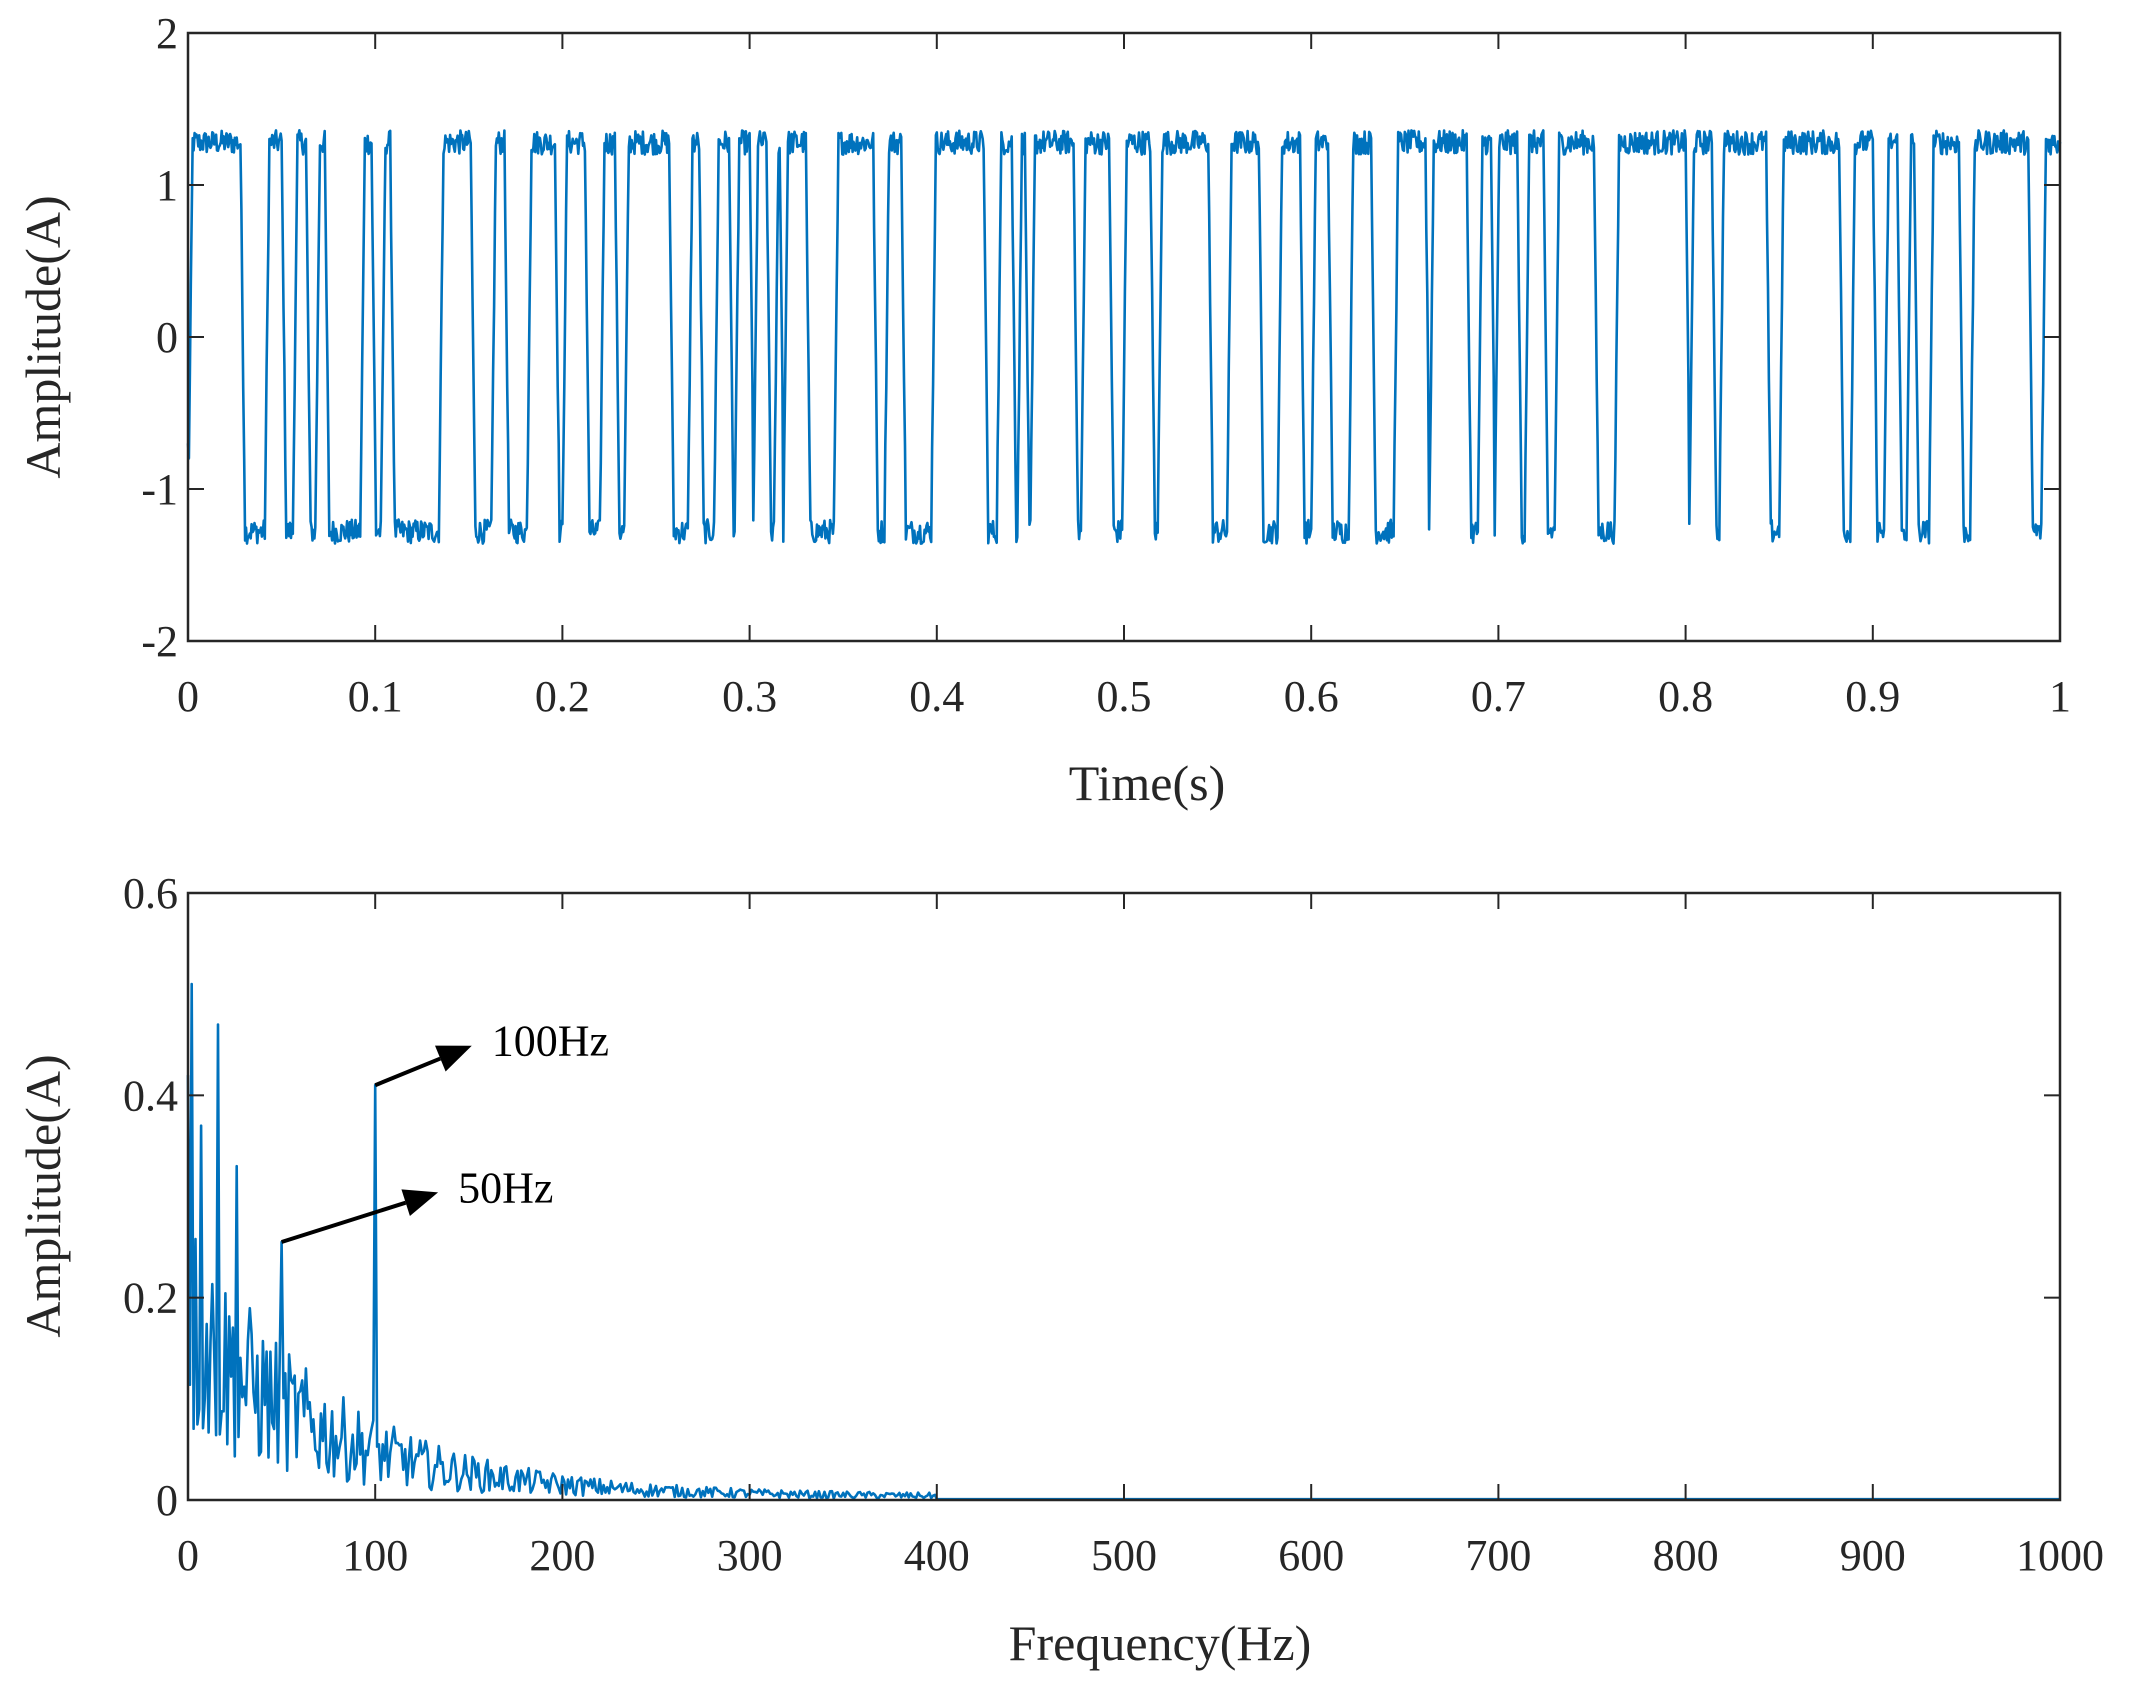 The width and height of the screenshot is (2145, 1683). I want to click on freq-xtick-label: 300, so click(750, 1555).